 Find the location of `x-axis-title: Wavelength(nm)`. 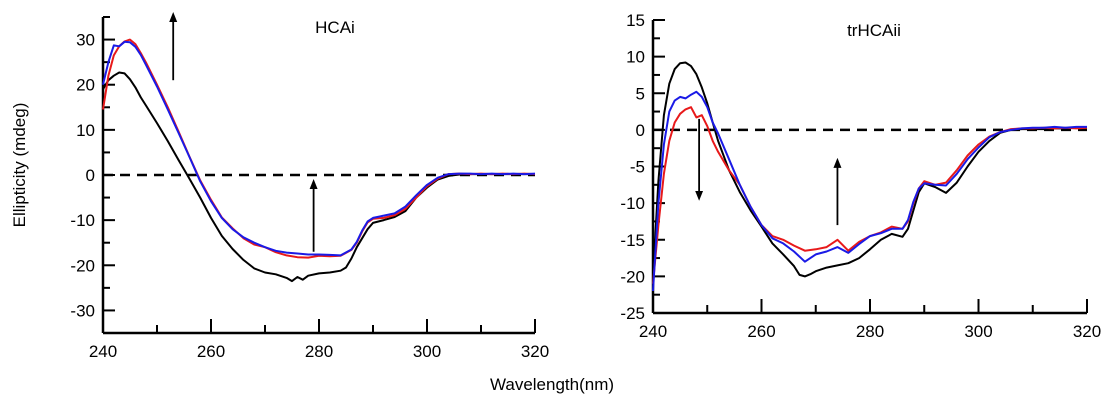

x-axis-title: Wavelength(nm) is located at coordinates (552, 384).